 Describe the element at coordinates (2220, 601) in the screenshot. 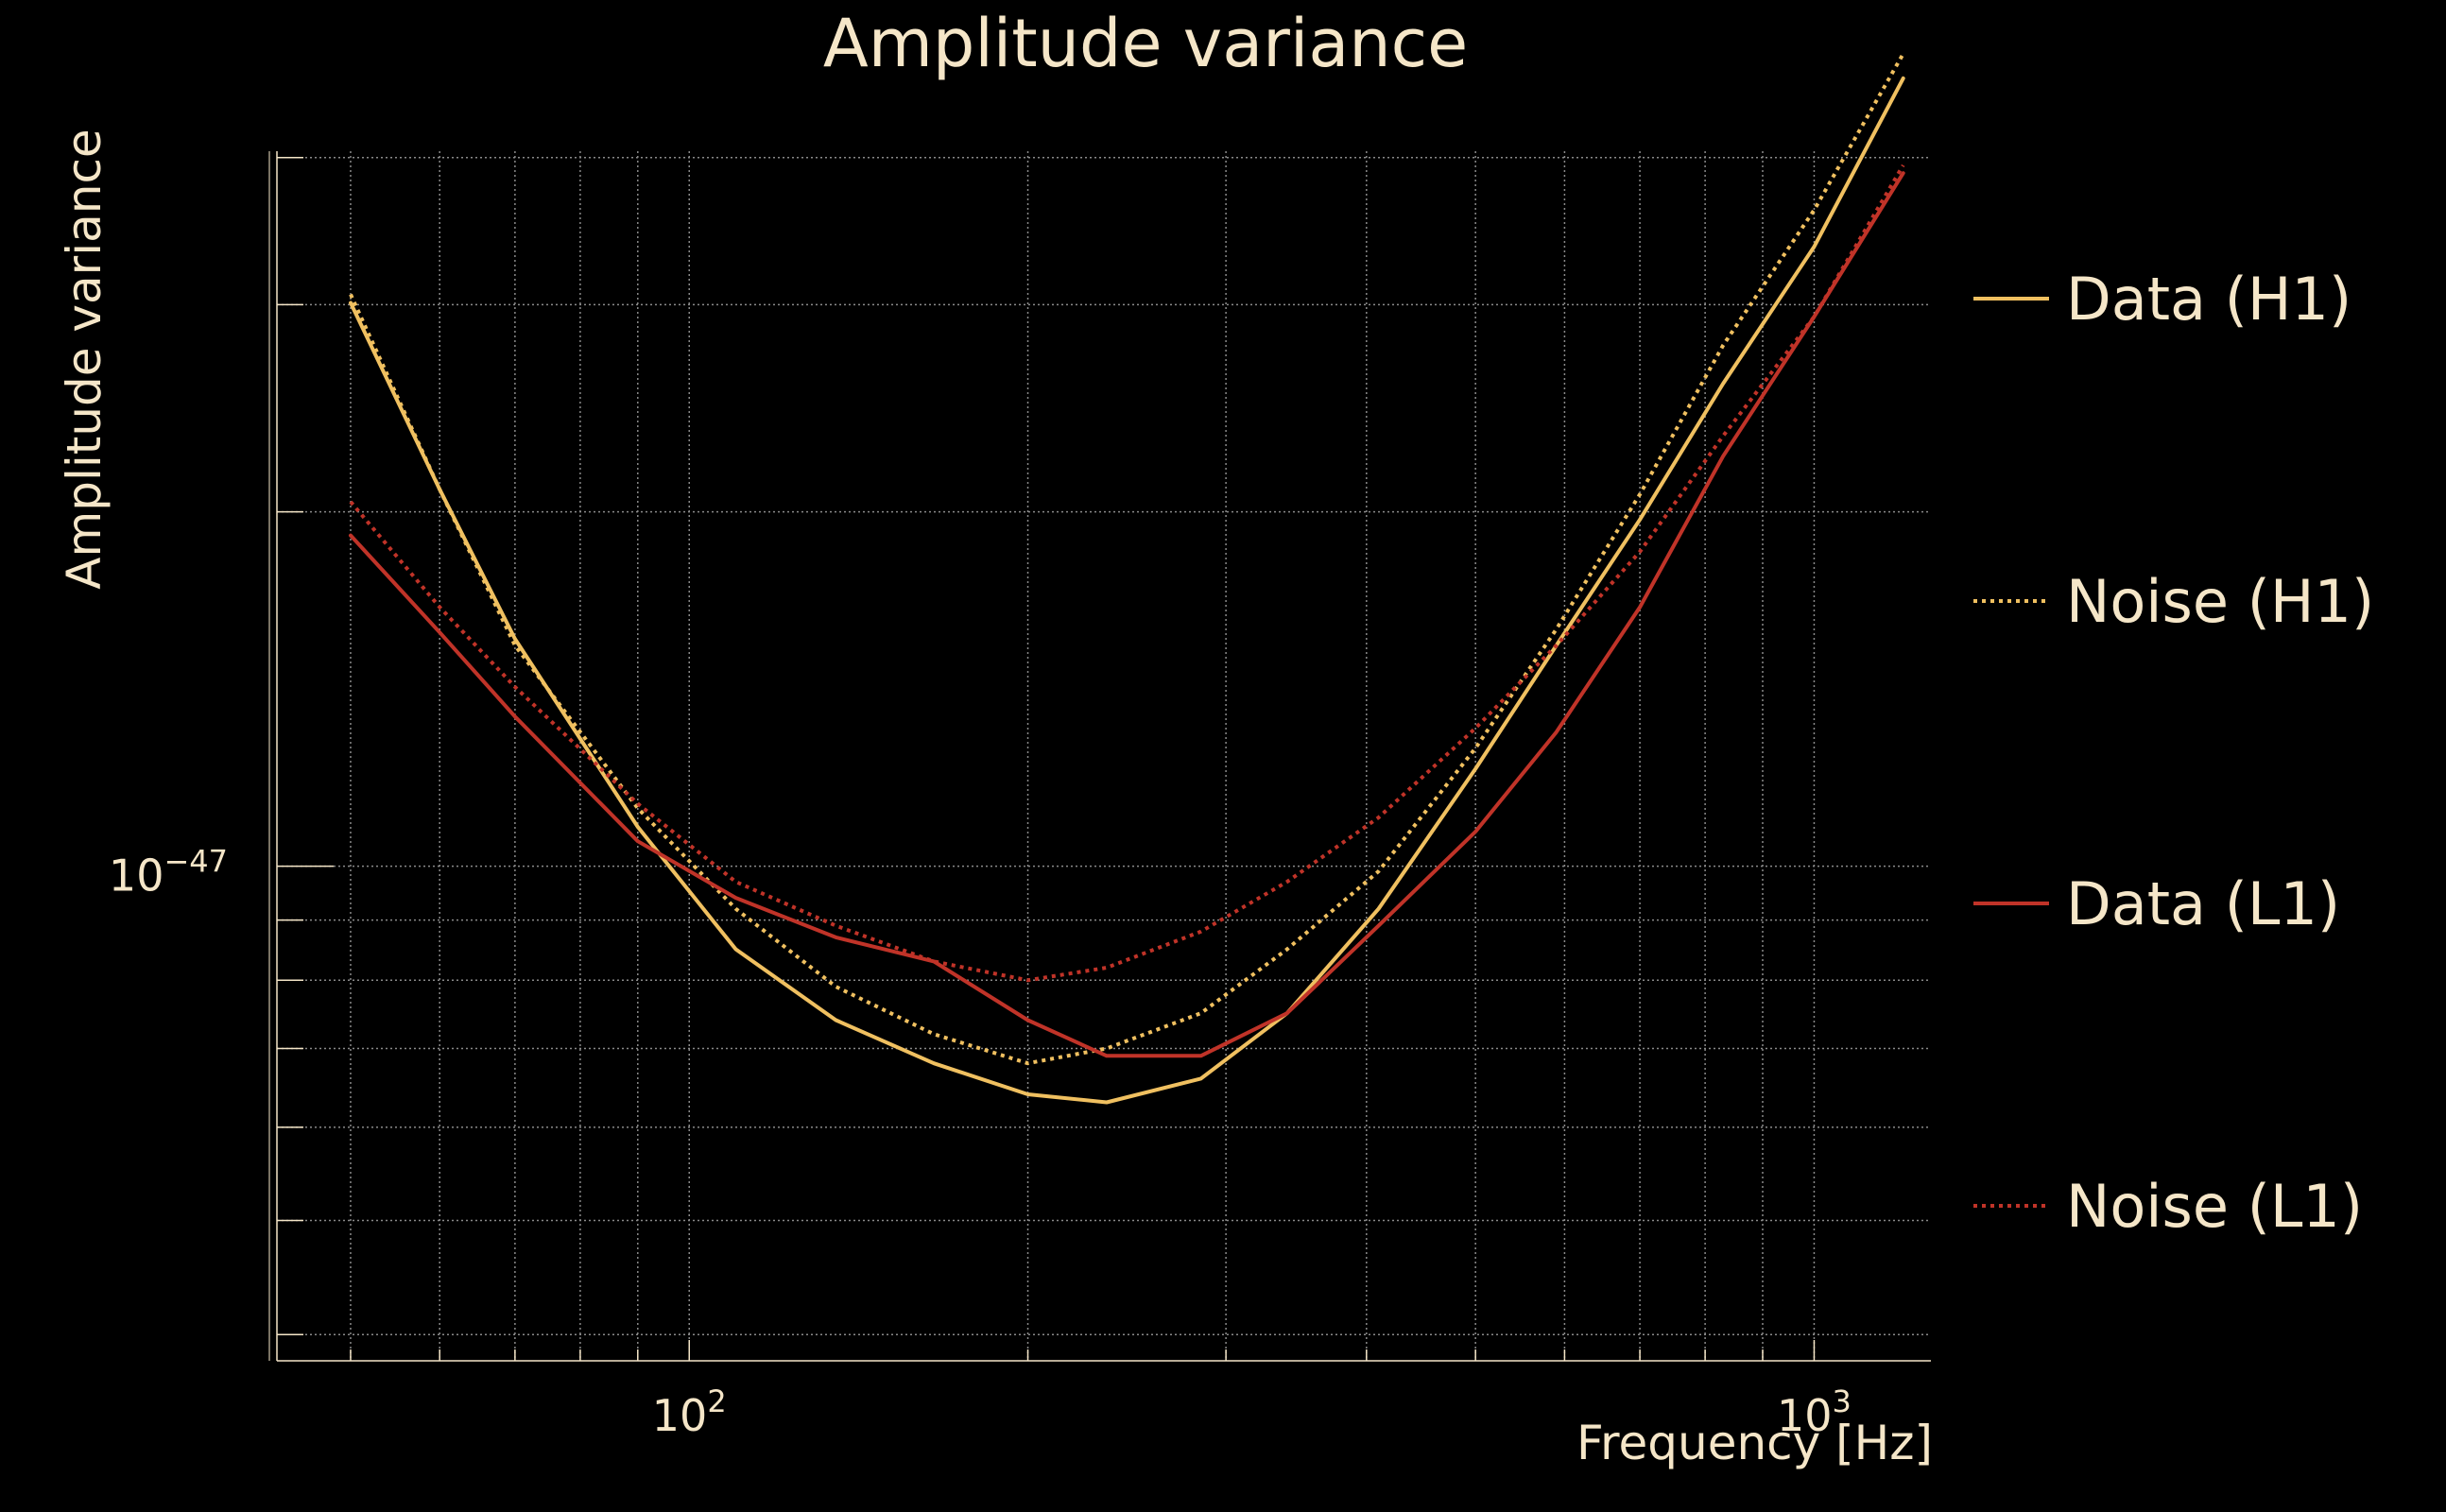

I see `legend-label: Noise (H1)` at that location.